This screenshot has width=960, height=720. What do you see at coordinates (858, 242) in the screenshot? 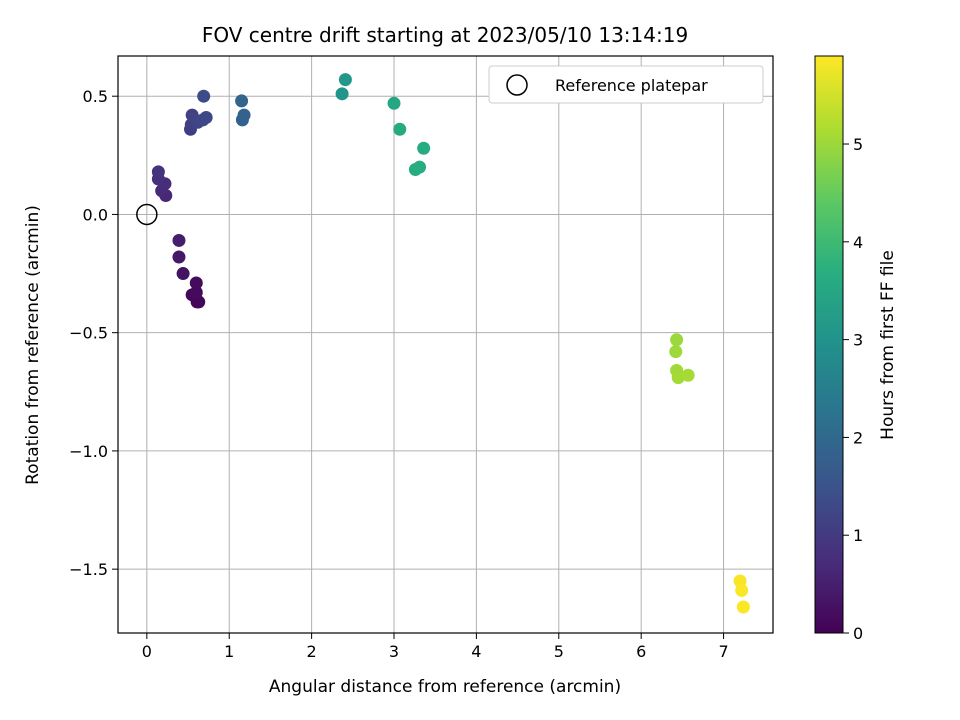
I see `colorbar-tick-label: 4` at bounding box center [858, 242].